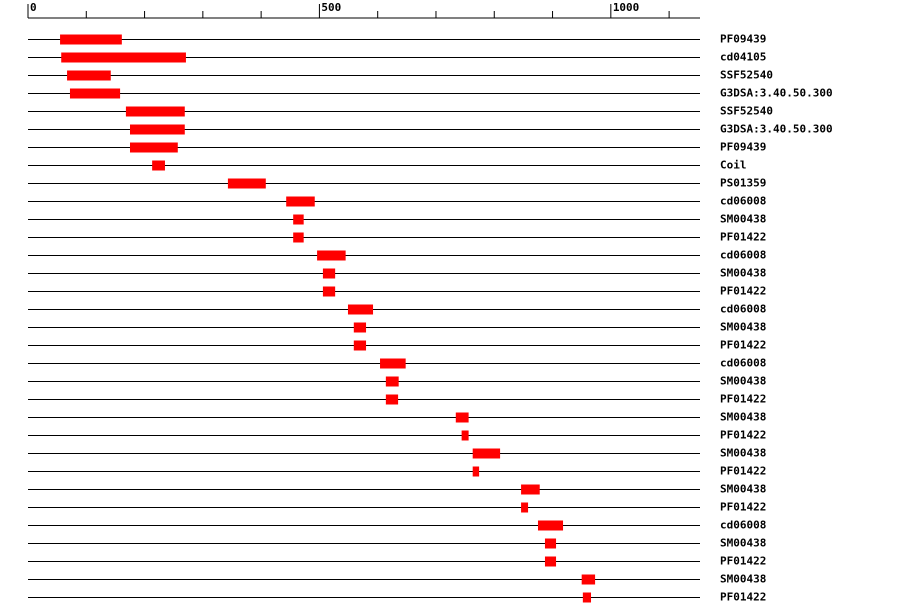 The height and width of the screenshot is (616, 900). Describe the element at coordinates (733, 165) in the screenshot. I see `row-label: Coil` at that location.